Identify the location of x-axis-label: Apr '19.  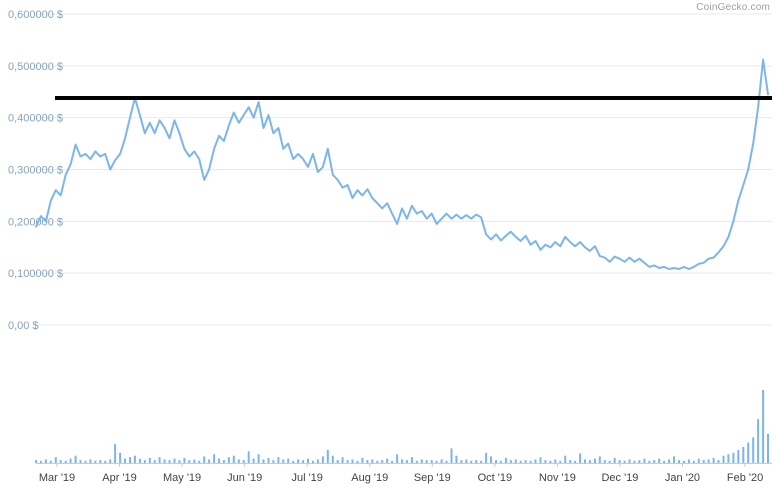
(119, 478).